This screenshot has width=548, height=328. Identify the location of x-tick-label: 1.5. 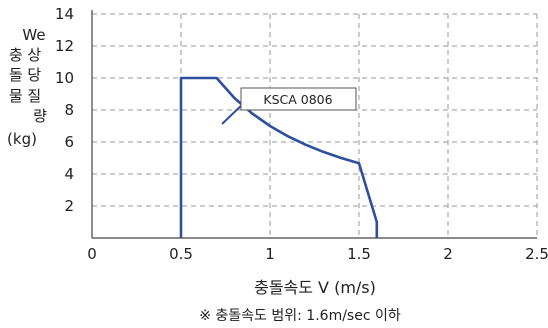
(359, 254).